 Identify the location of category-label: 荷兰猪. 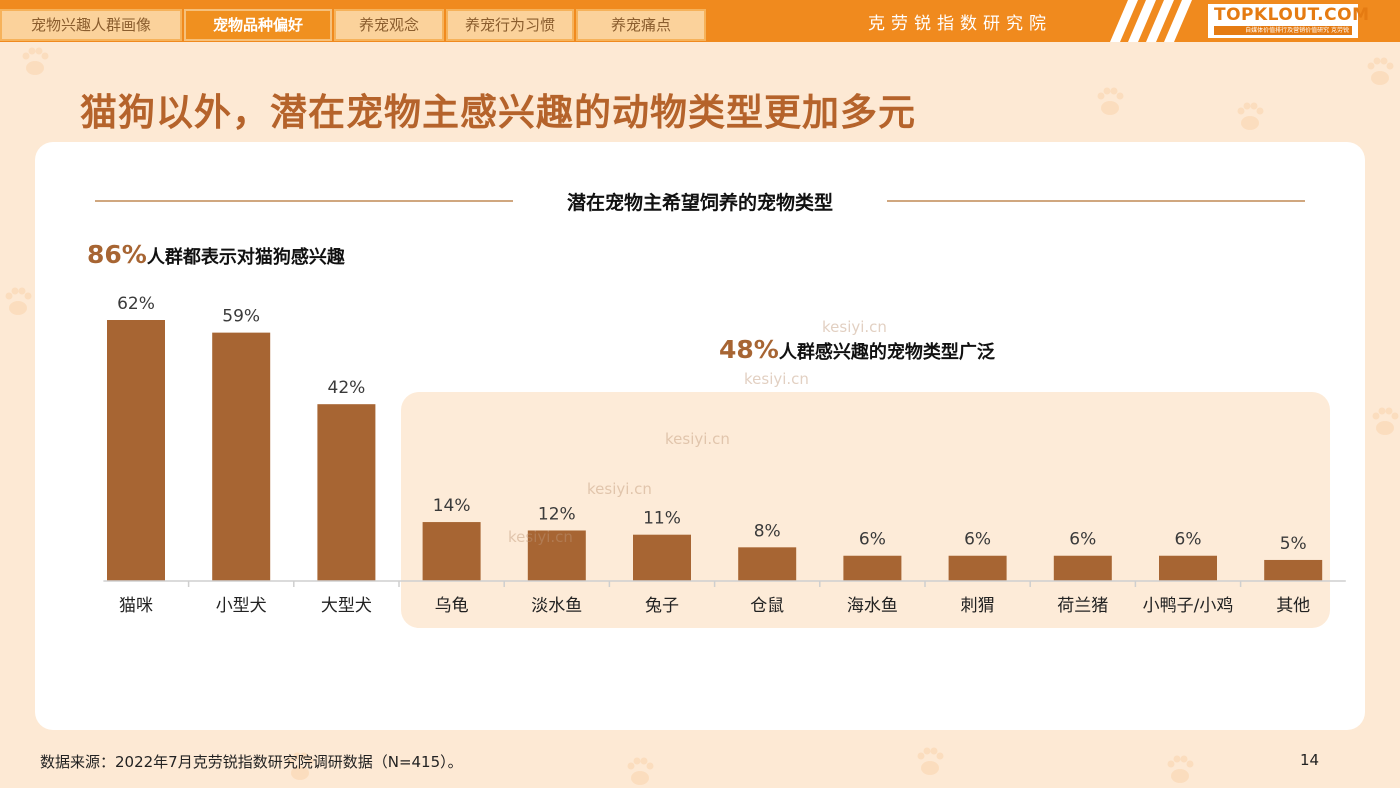
(1082, 606).